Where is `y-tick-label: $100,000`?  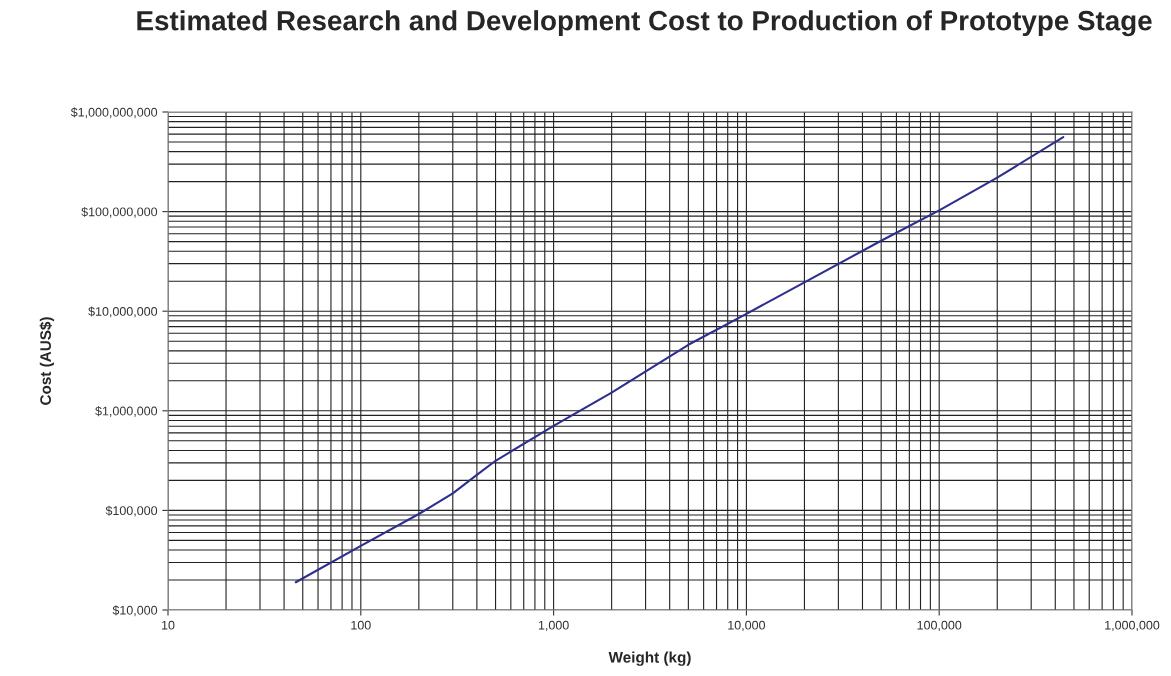 y-tick-label: $100,000 is located at coordinates (131, 511).